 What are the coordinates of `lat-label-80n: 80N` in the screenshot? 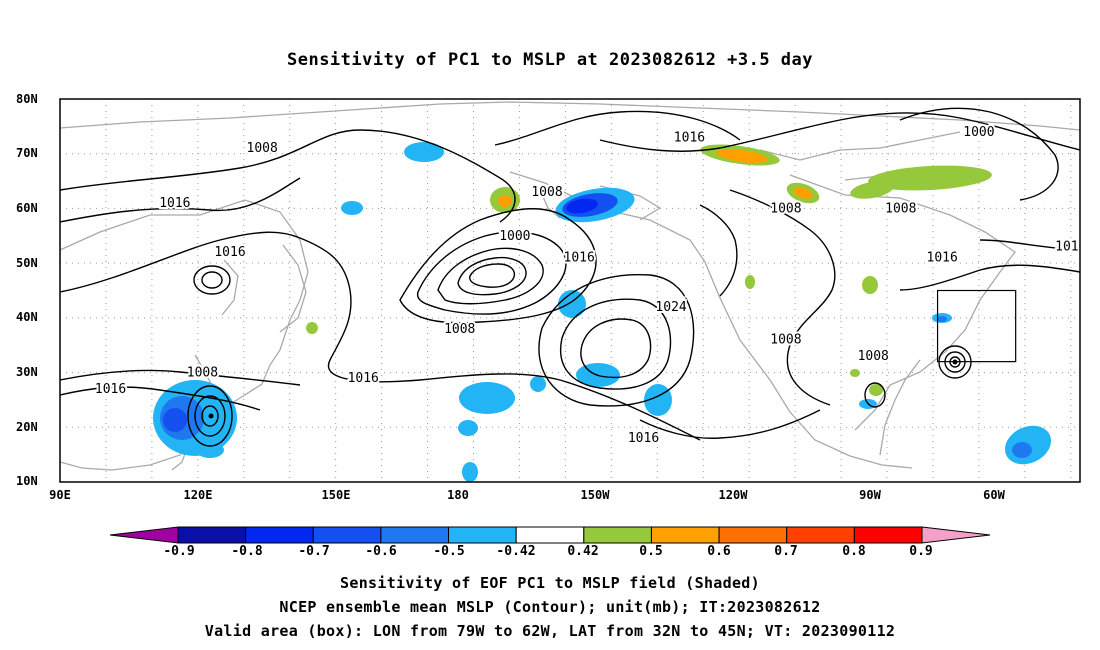 It's located at (27, 99).